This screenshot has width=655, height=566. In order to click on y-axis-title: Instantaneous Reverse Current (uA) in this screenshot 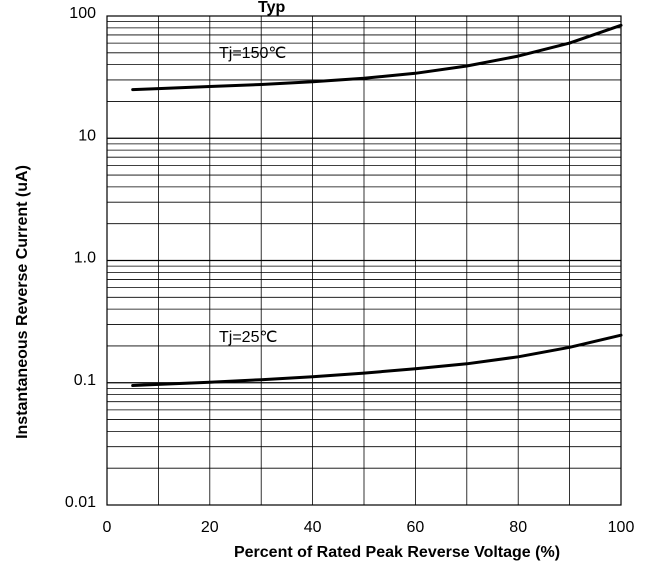, I will do `click(22, 302)`.